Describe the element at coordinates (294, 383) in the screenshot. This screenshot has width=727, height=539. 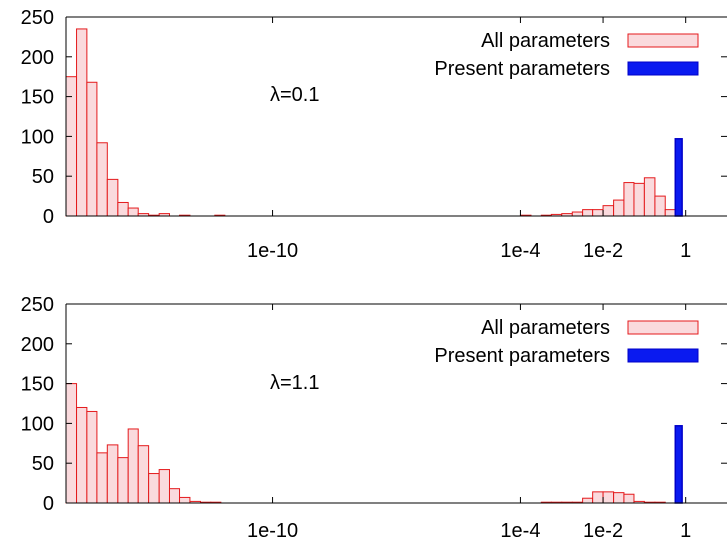
I see `lambda-annotation: λ=1.1` at that location.